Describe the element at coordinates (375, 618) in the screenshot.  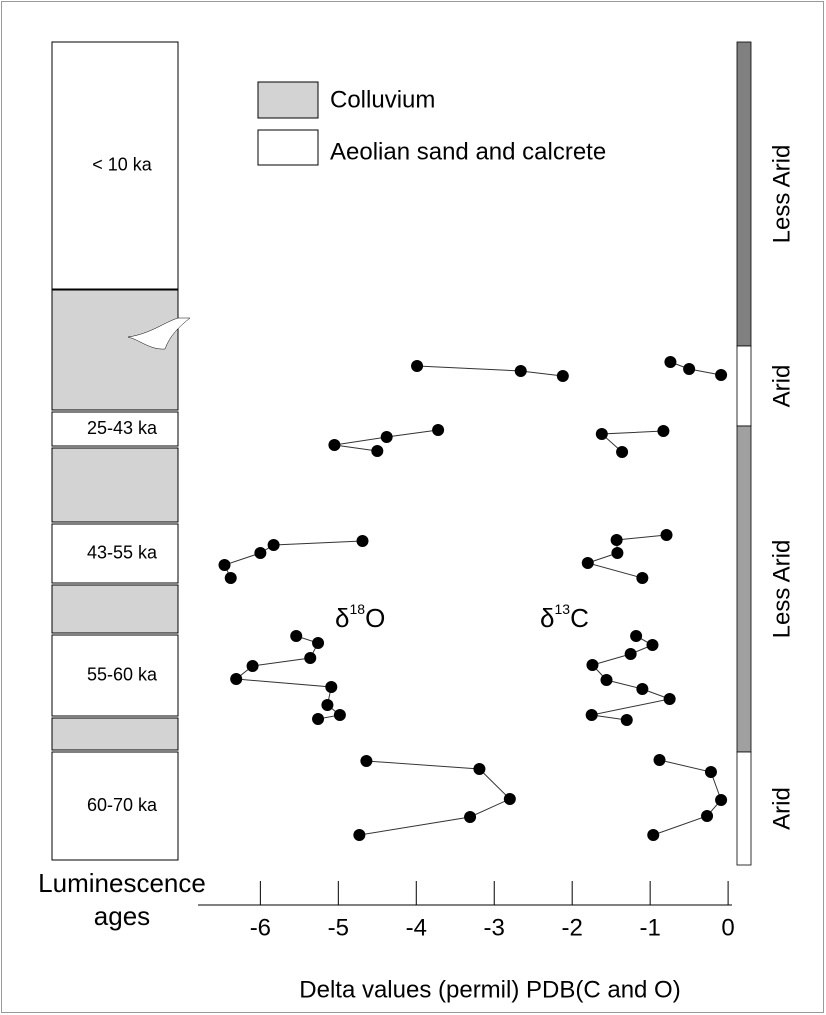
I see `isotope-element: O` at that location.